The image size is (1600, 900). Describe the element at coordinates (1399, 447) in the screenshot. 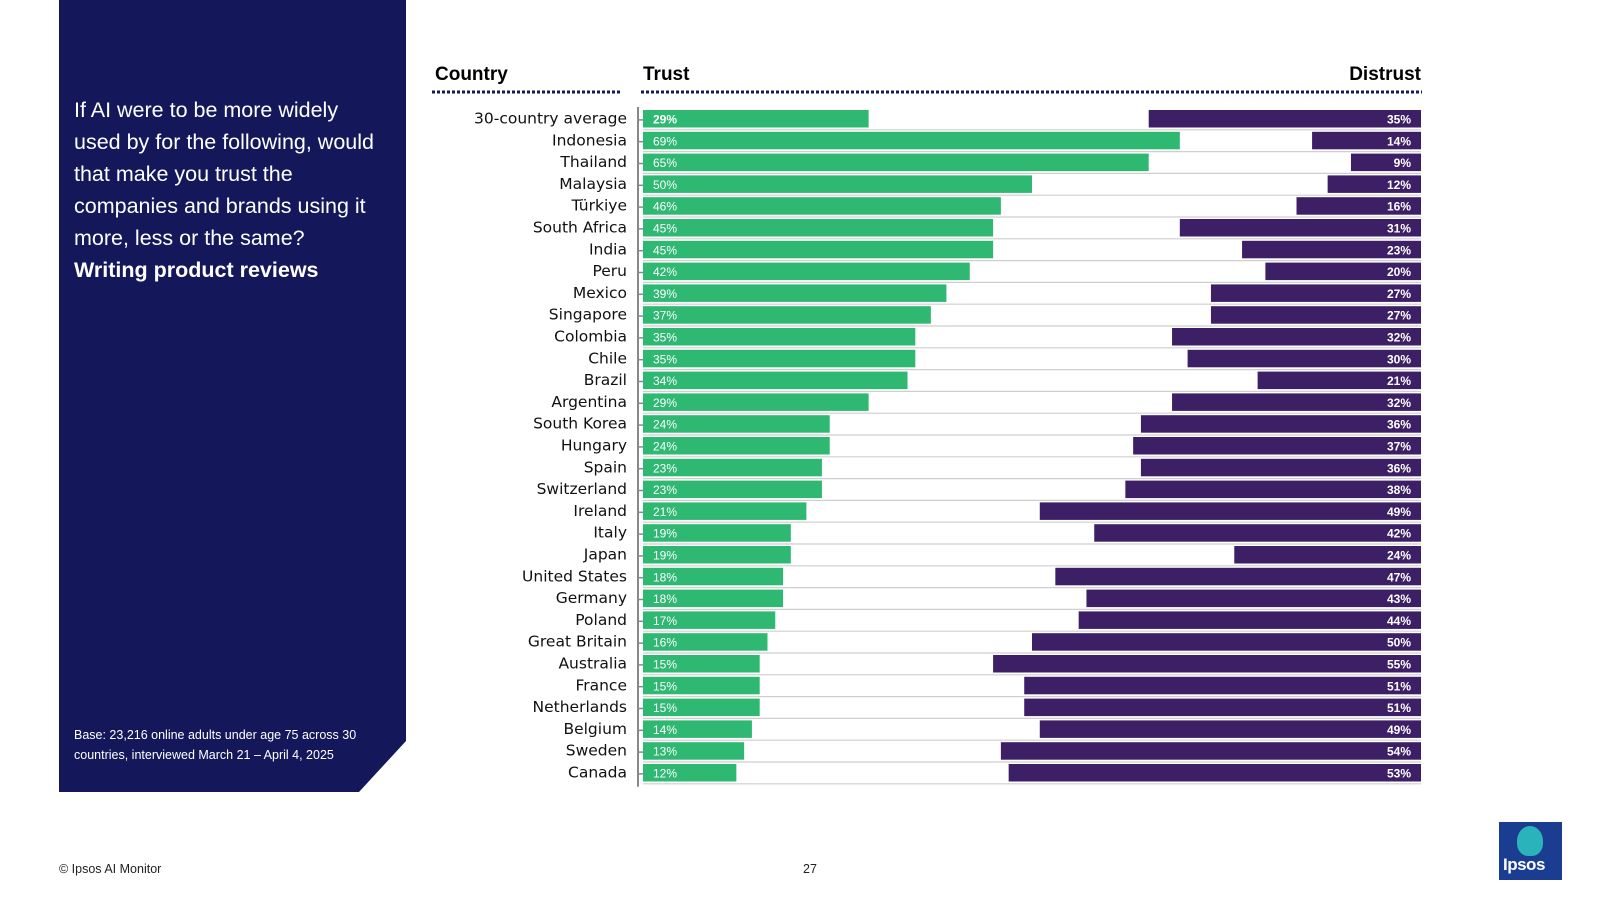

I see `distrust-value-hungary: 37%` at that location.